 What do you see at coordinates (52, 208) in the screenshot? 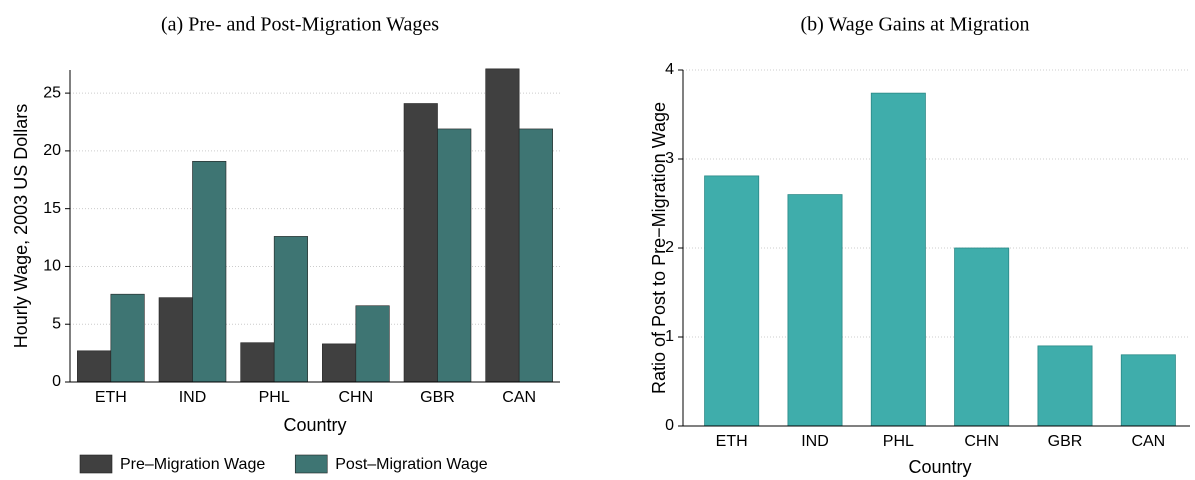
I see `y-tick-label: 15` at bounding box center [52, 208].